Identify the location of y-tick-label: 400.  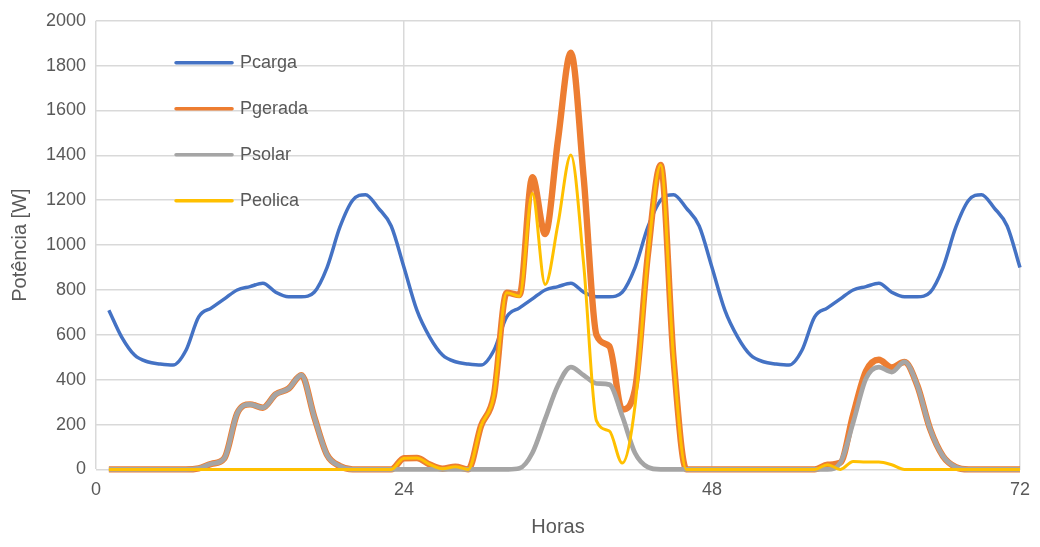
(71, 378).